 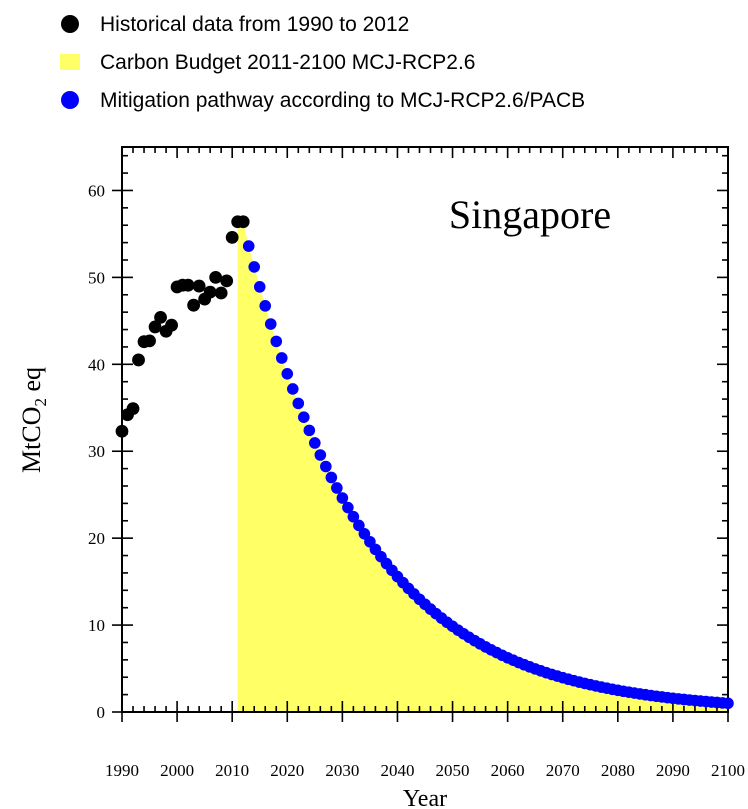 I want to click on legend-marker-mitigation, so click(x=70, y=100).